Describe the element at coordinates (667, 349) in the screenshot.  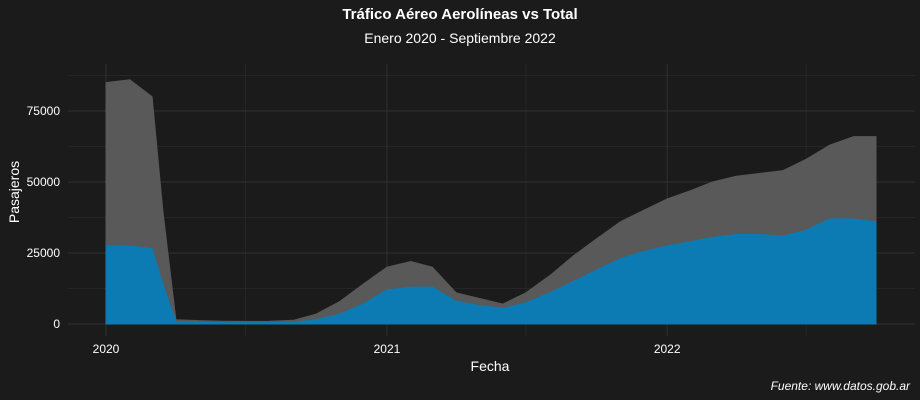
I see `x-tick-label: 2022` at that location.